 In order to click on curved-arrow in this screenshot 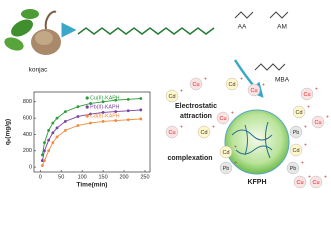, I will do `click(248, 78)`.